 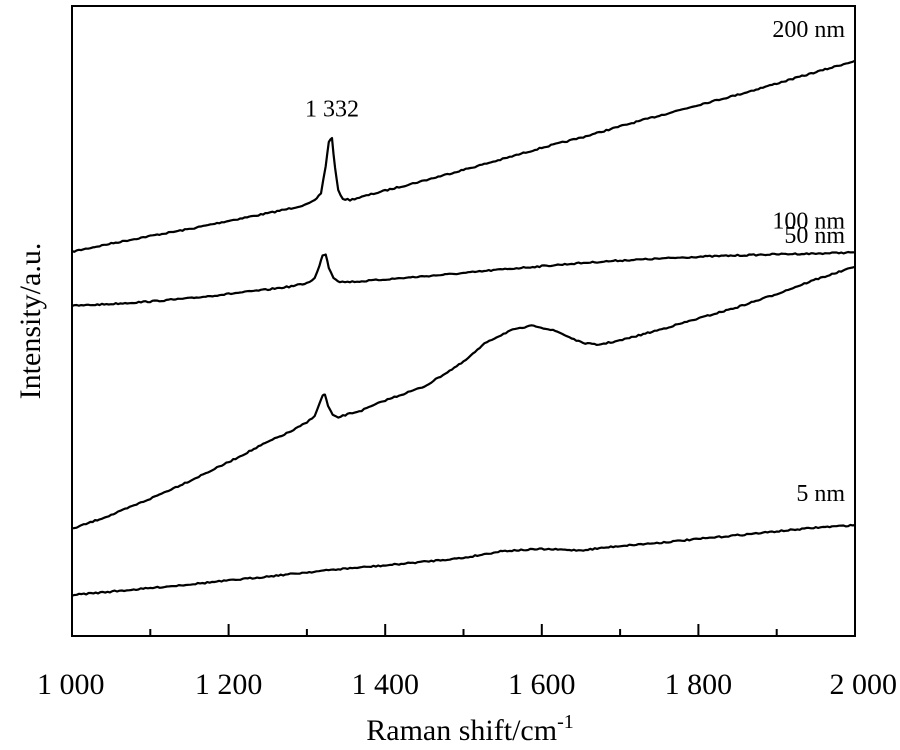 What do you see at coordinates (820, 494) in the screenshot?
I see `series-label: 5 nm` at bounding box center [820, 494].